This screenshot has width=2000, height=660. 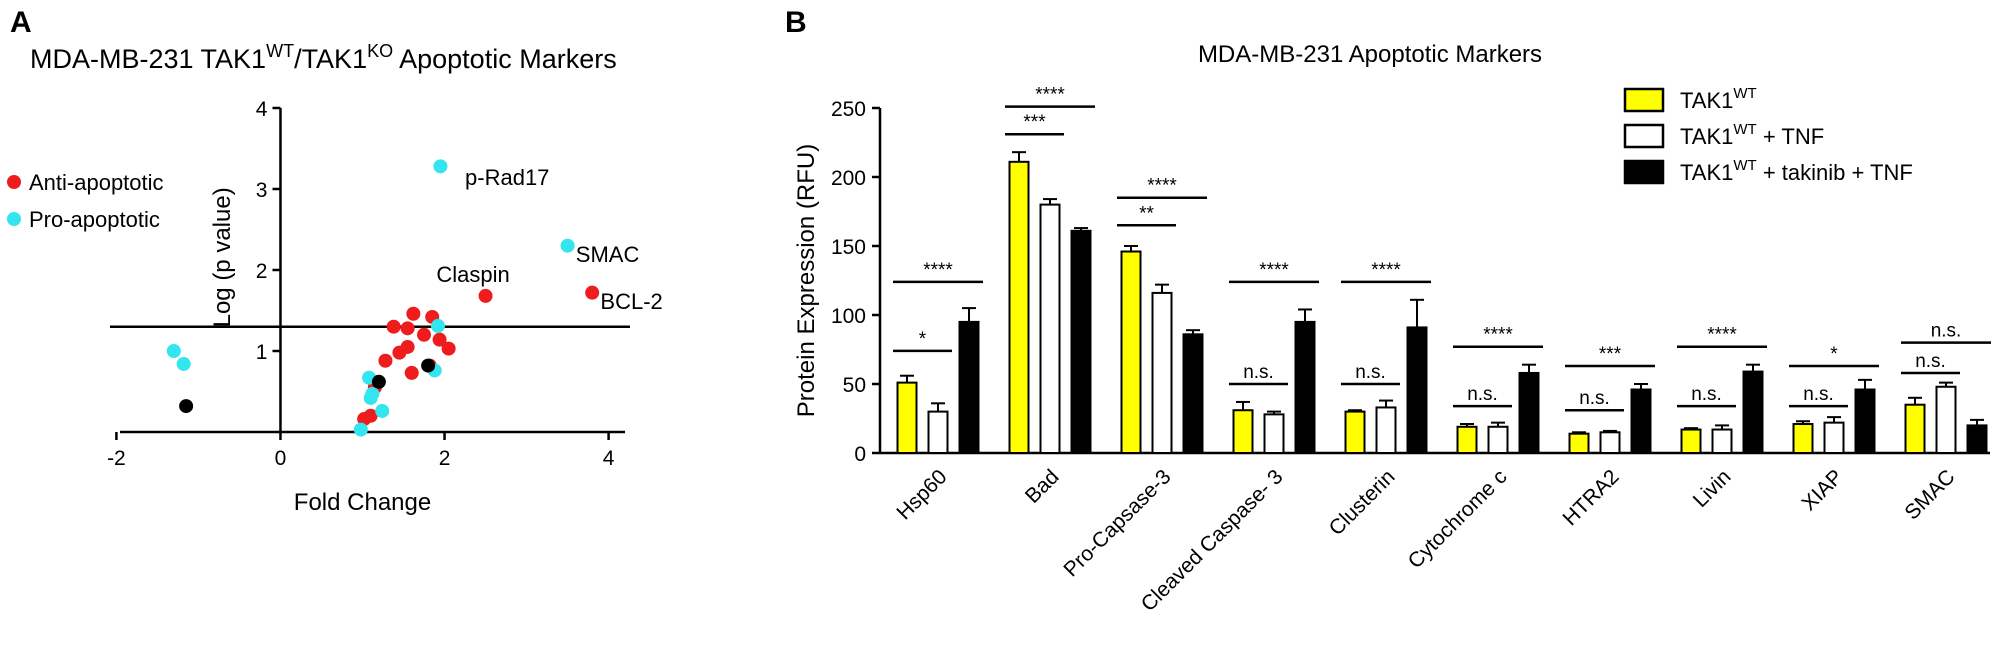 I want to click on legend-label-pro: Pro-apoptotic, so click(x=94, y=219).